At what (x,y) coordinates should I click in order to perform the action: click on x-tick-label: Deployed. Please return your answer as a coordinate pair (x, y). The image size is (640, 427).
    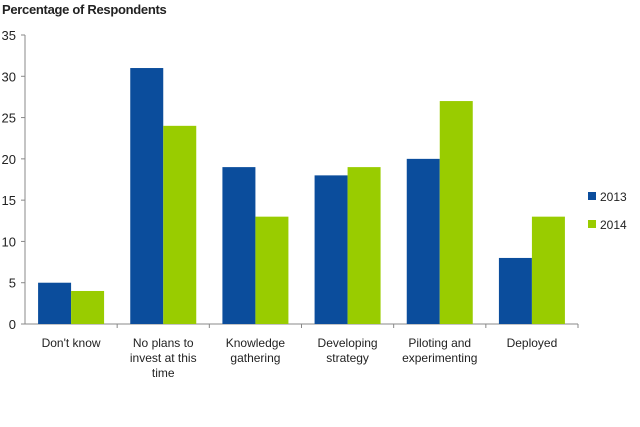
    Looking at the image, I should click on (532, 343).